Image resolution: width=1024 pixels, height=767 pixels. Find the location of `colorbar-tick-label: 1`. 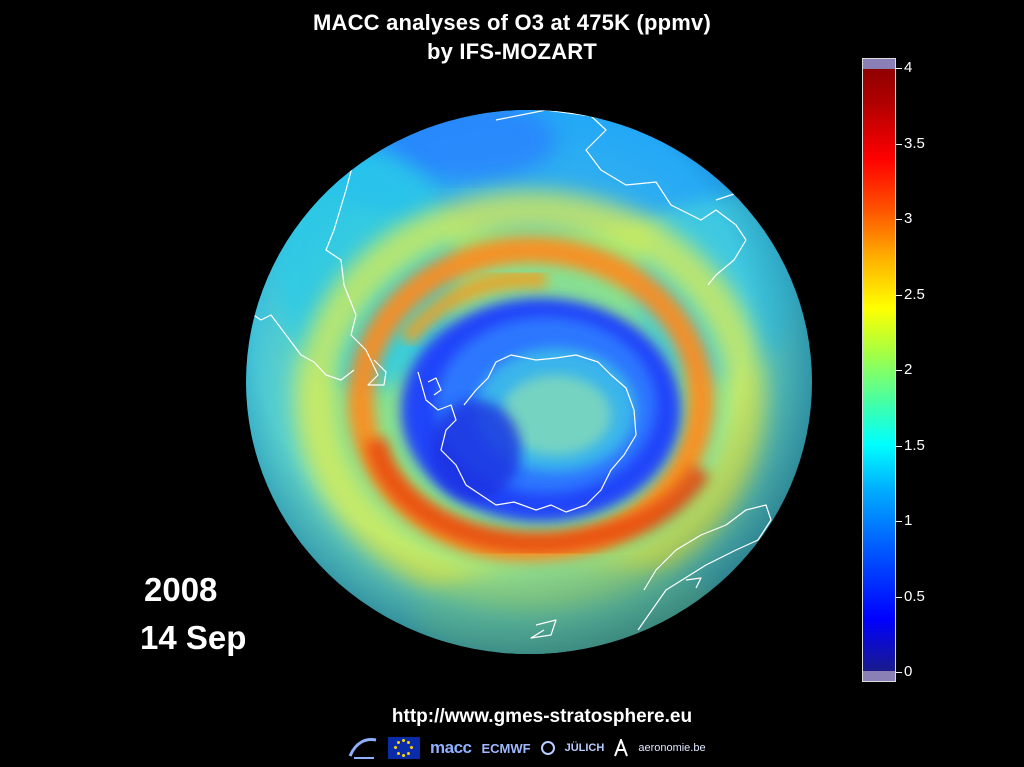

colorbar-tick-label: 1 is located at coordinates (908, 520).